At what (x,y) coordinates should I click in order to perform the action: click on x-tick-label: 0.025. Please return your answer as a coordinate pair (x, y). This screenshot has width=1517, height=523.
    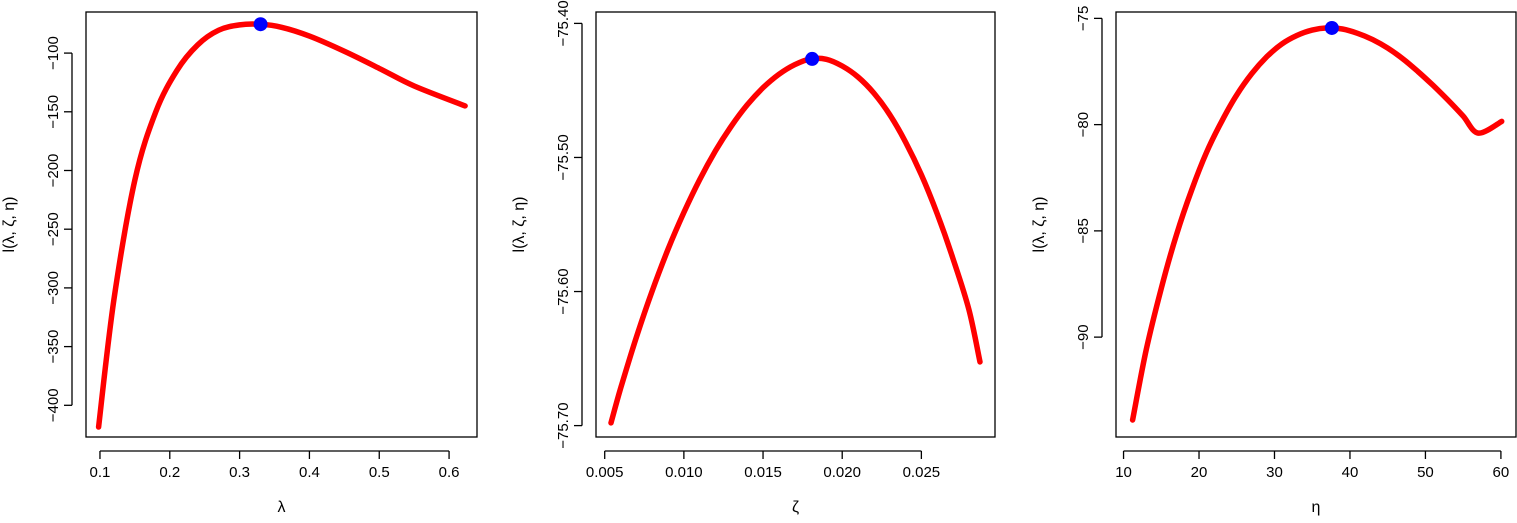
    Looking at the image, I should click on (922, 472).